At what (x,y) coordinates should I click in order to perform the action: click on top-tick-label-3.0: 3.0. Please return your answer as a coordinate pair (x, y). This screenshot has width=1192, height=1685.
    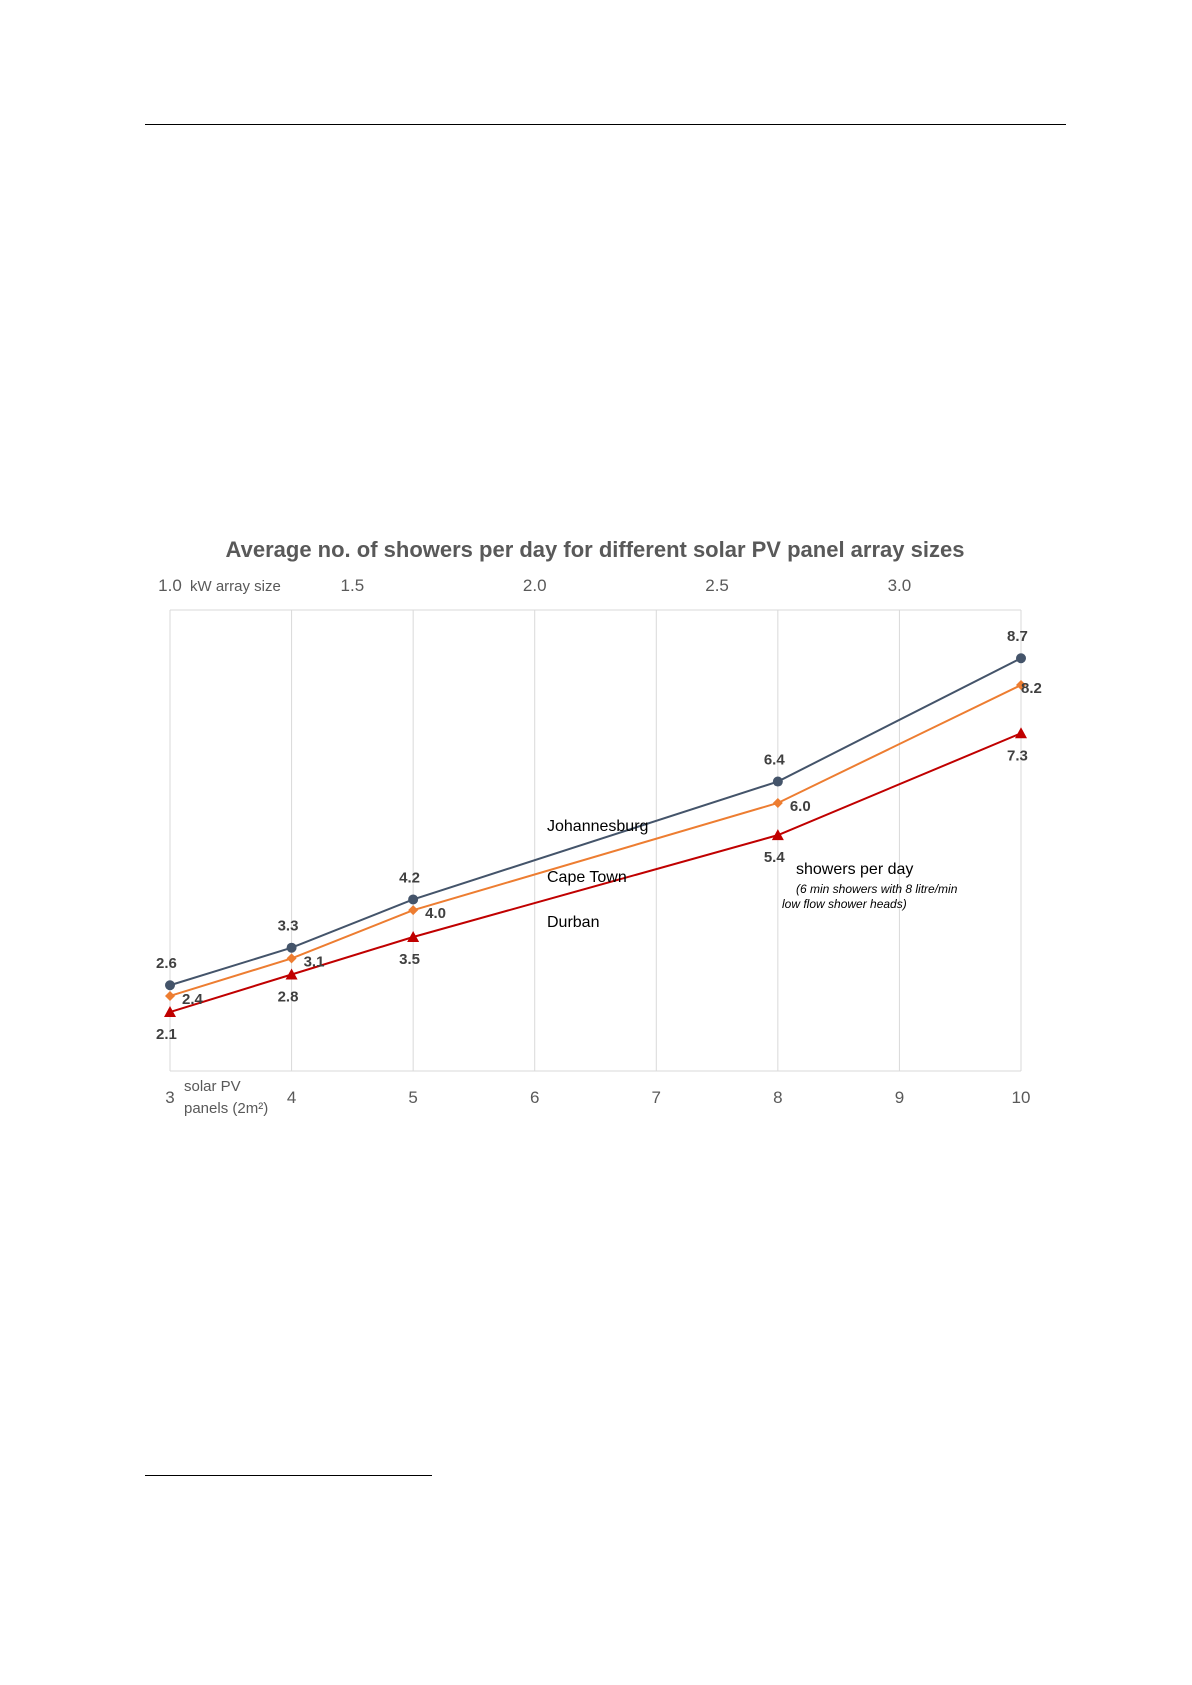
    Looking at the image, I should click on (900, 585).